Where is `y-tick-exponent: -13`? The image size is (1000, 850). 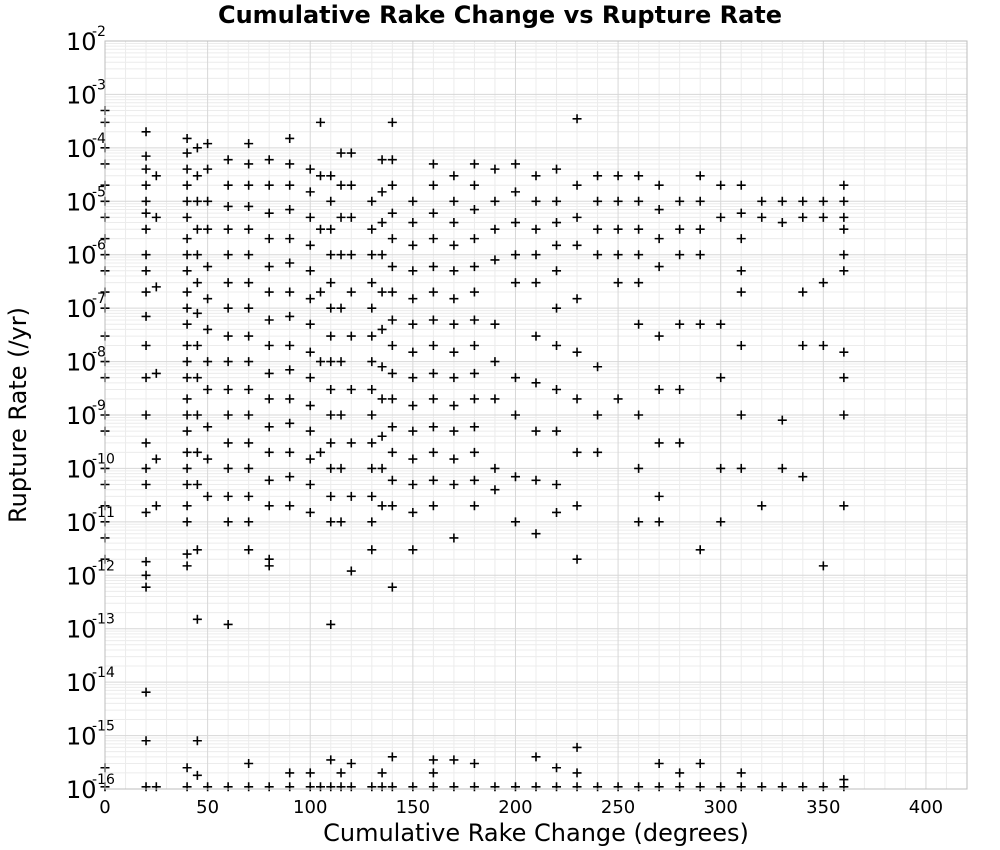
y-tick-exponent: -13 is located at coordinates (103, 620).